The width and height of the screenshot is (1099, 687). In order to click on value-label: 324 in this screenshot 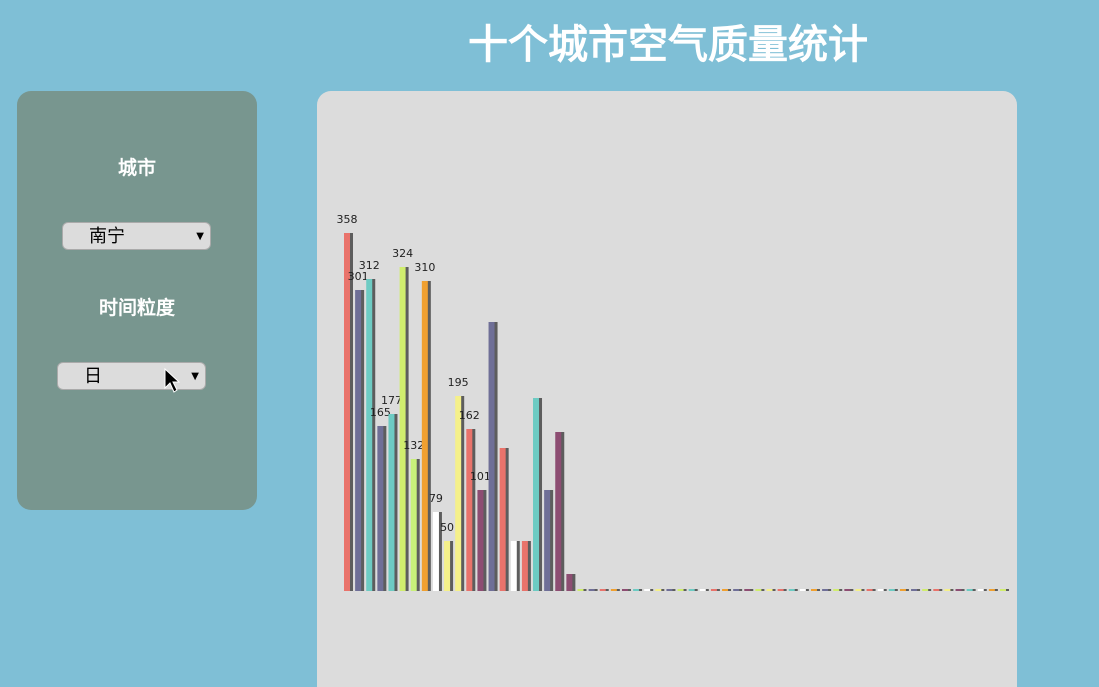, I will do `click(402, 253)`.